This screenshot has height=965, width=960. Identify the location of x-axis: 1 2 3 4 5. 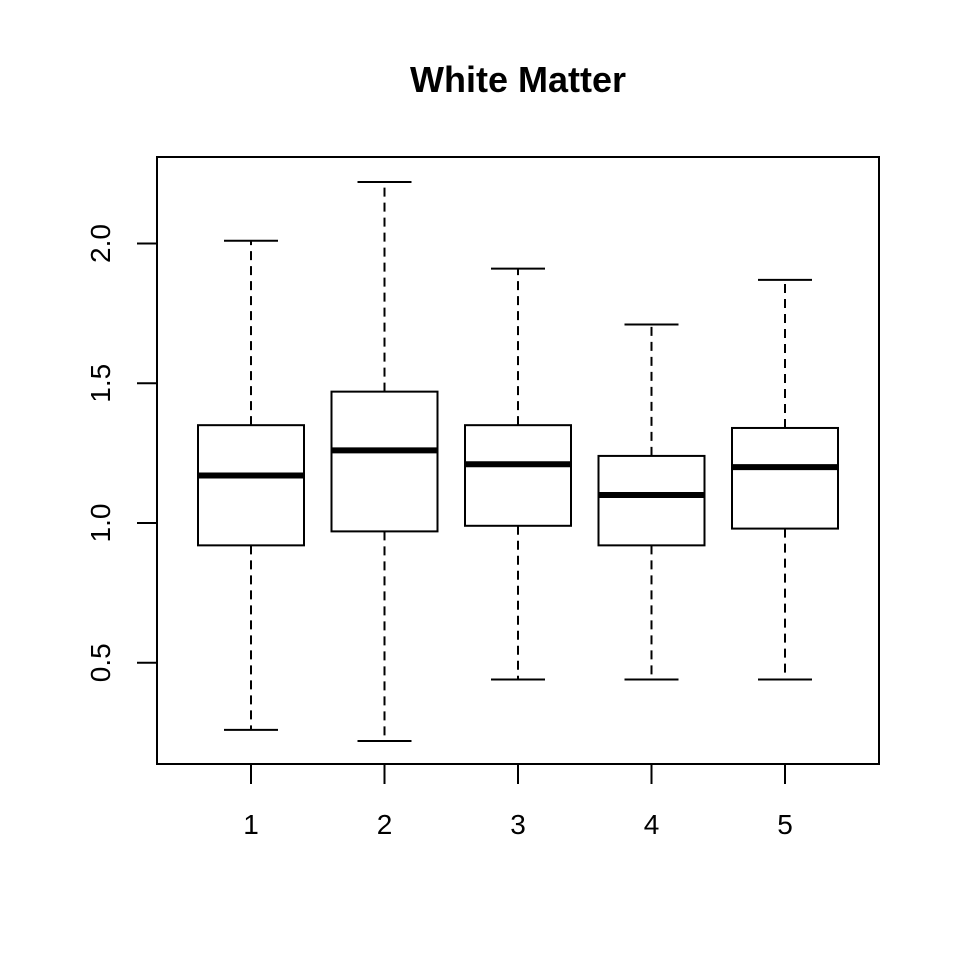
(518, 802).